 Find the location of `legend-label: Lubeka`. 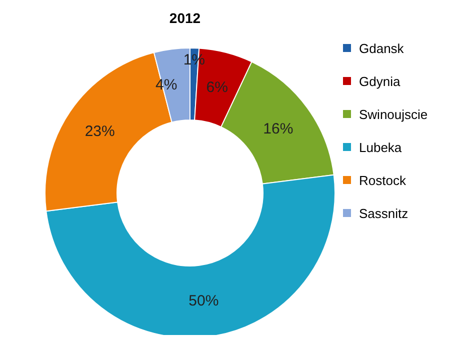

legend-label: Lubeka is located at coordinates (380, 147).